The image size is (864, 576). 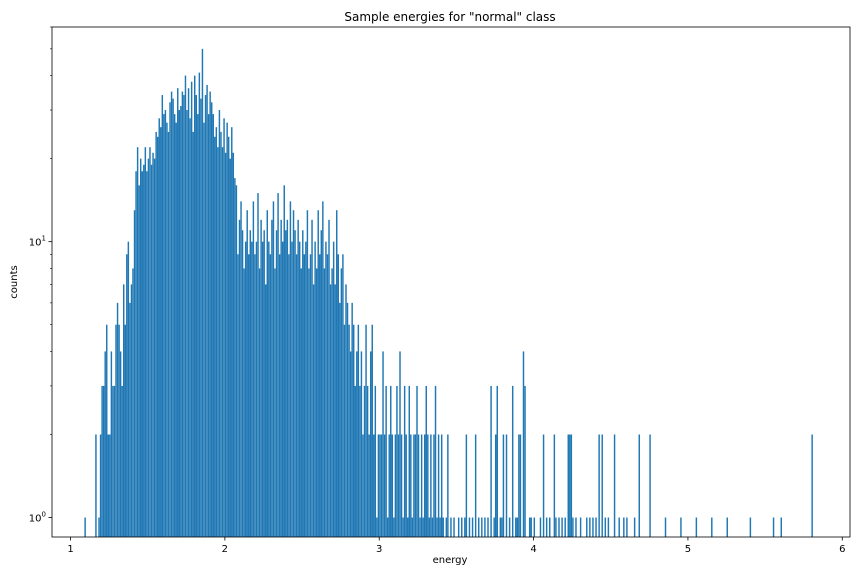 What do you see at coordinates (14, 281) in the screenshot?
I see `y-axis-label: counts` at bounding box center [14, 281].